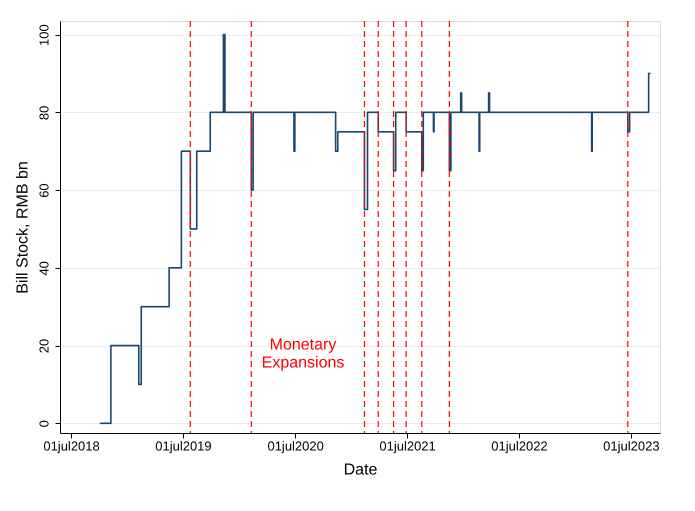 This screenshot has height=511, width=695. Describe the element at coordinates (295, 446) in the screenshot. I see `x-tick-label: 01jul2020` at that location.